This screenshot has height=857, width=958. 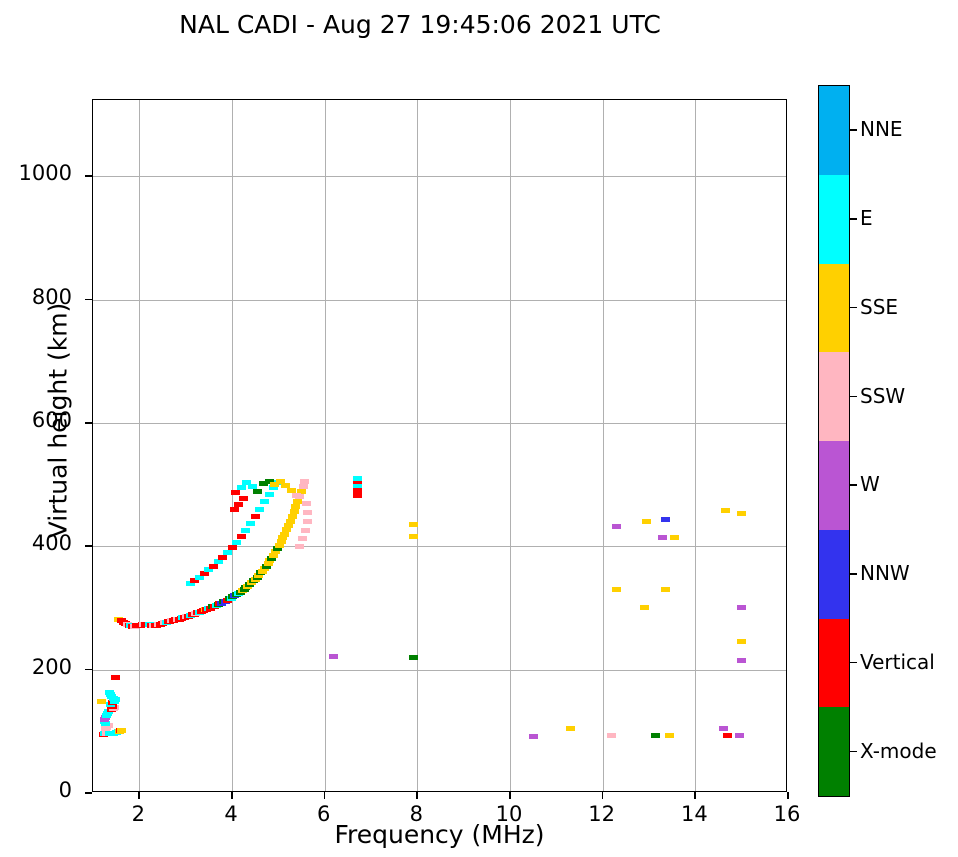 What do you see at coordinates (51, 296) in the screenshot?
I see `y-axis-tick-label: 800` at bounding box center [51, 296].